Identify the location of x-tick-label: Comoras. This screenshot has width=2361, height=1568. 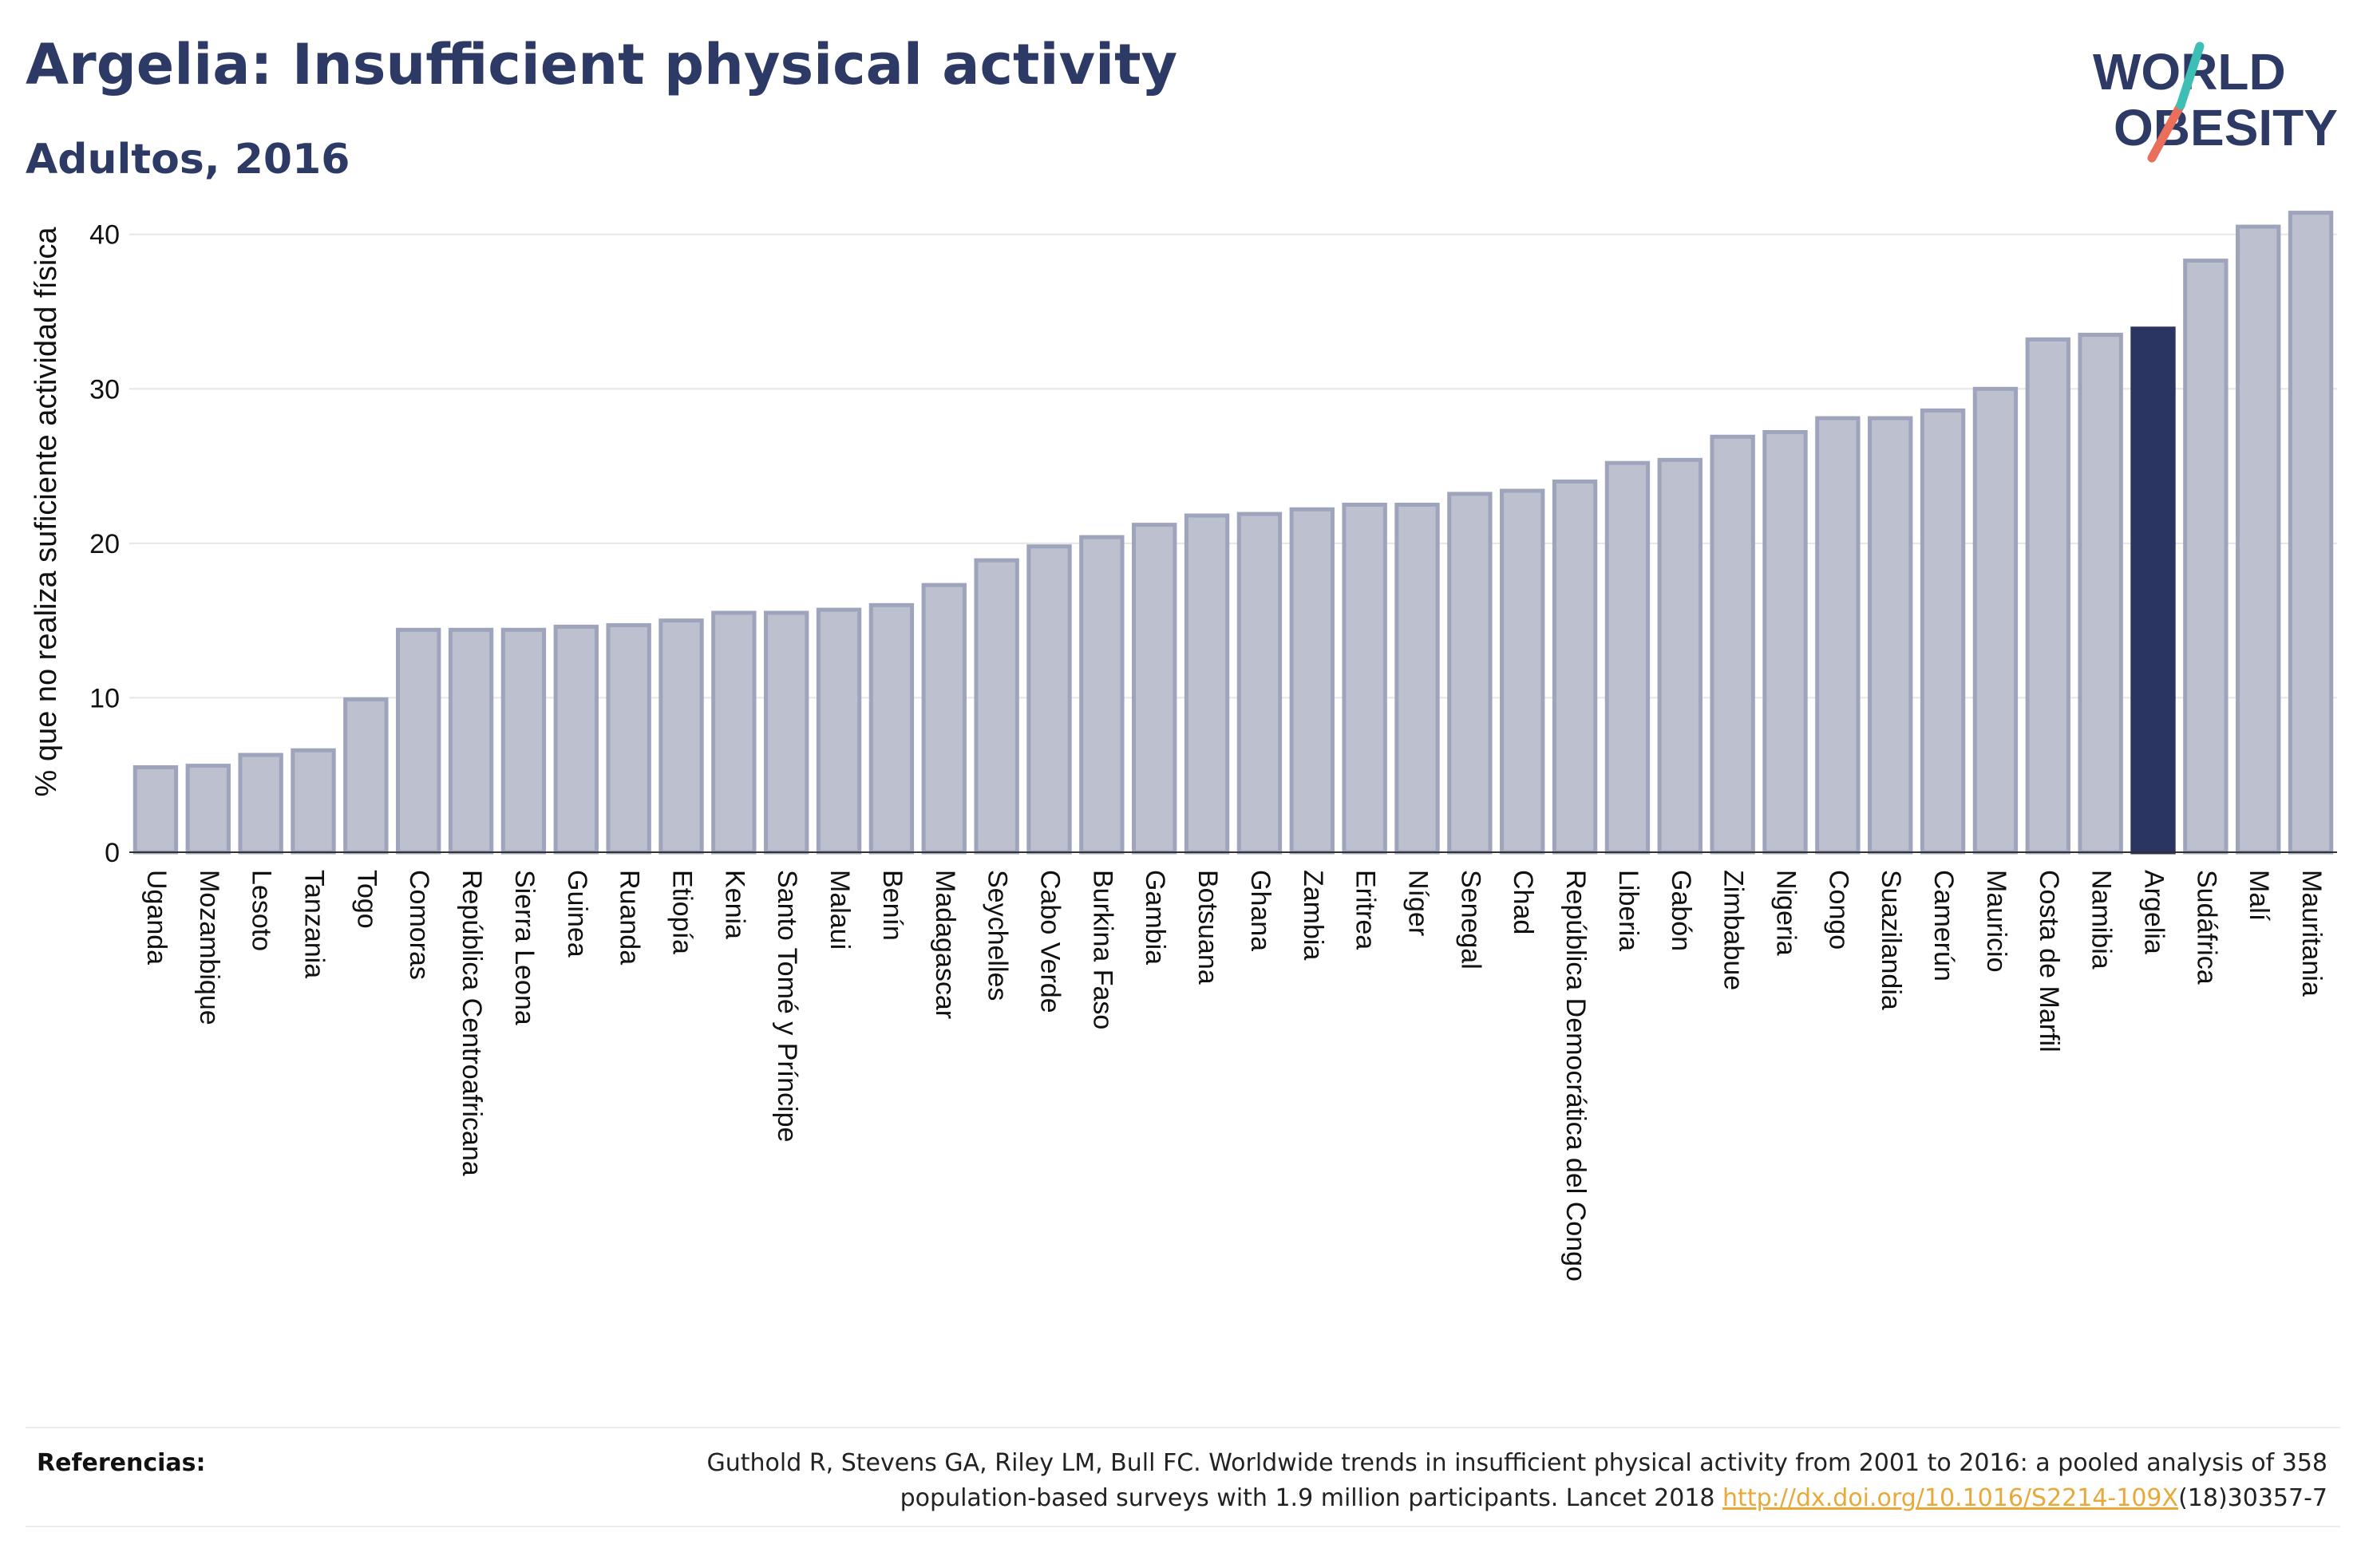
(419, 925).